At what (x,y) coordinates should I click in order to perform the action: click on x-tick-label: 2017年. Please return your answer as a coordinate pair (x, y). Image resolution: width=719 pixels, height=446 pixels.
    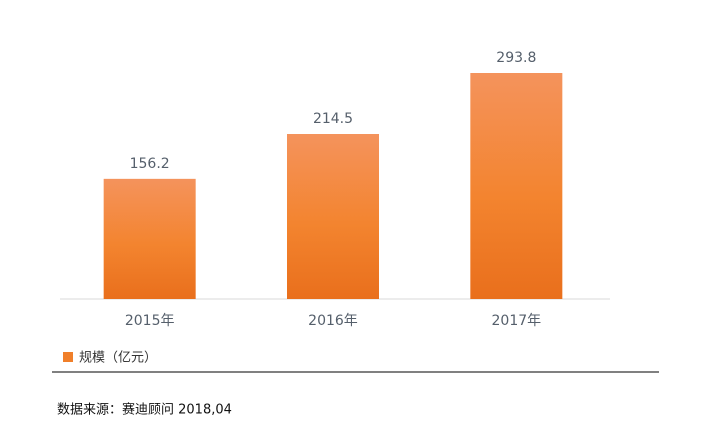
    Looking at the image, I should click on (517, 321).